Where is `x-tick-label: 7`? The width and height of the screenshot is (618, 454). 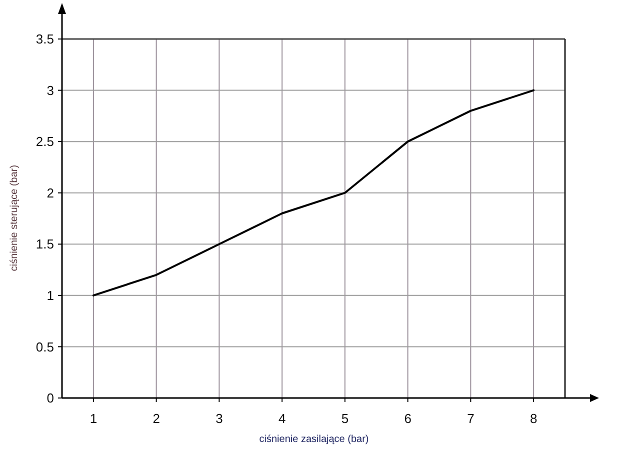 x-tick-label: 7 is located at coordinates (470, 418).